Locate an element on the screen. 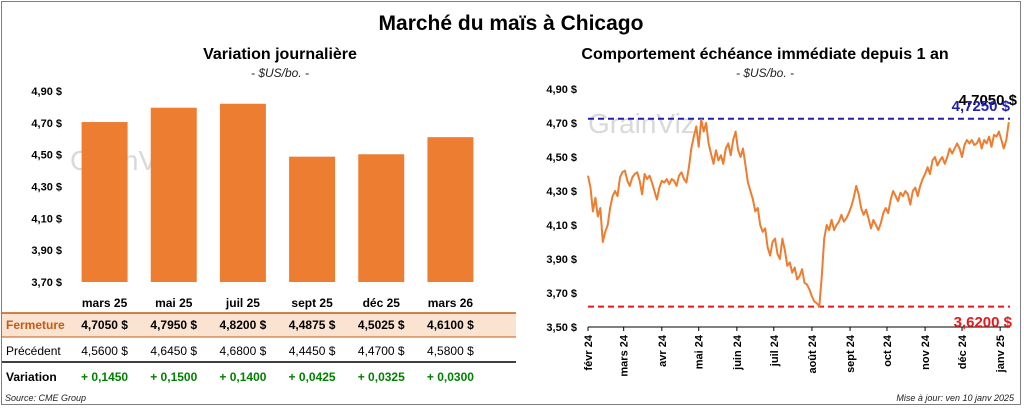  bar-chart-title: Variation journalière is located at coordinates (280, 54).